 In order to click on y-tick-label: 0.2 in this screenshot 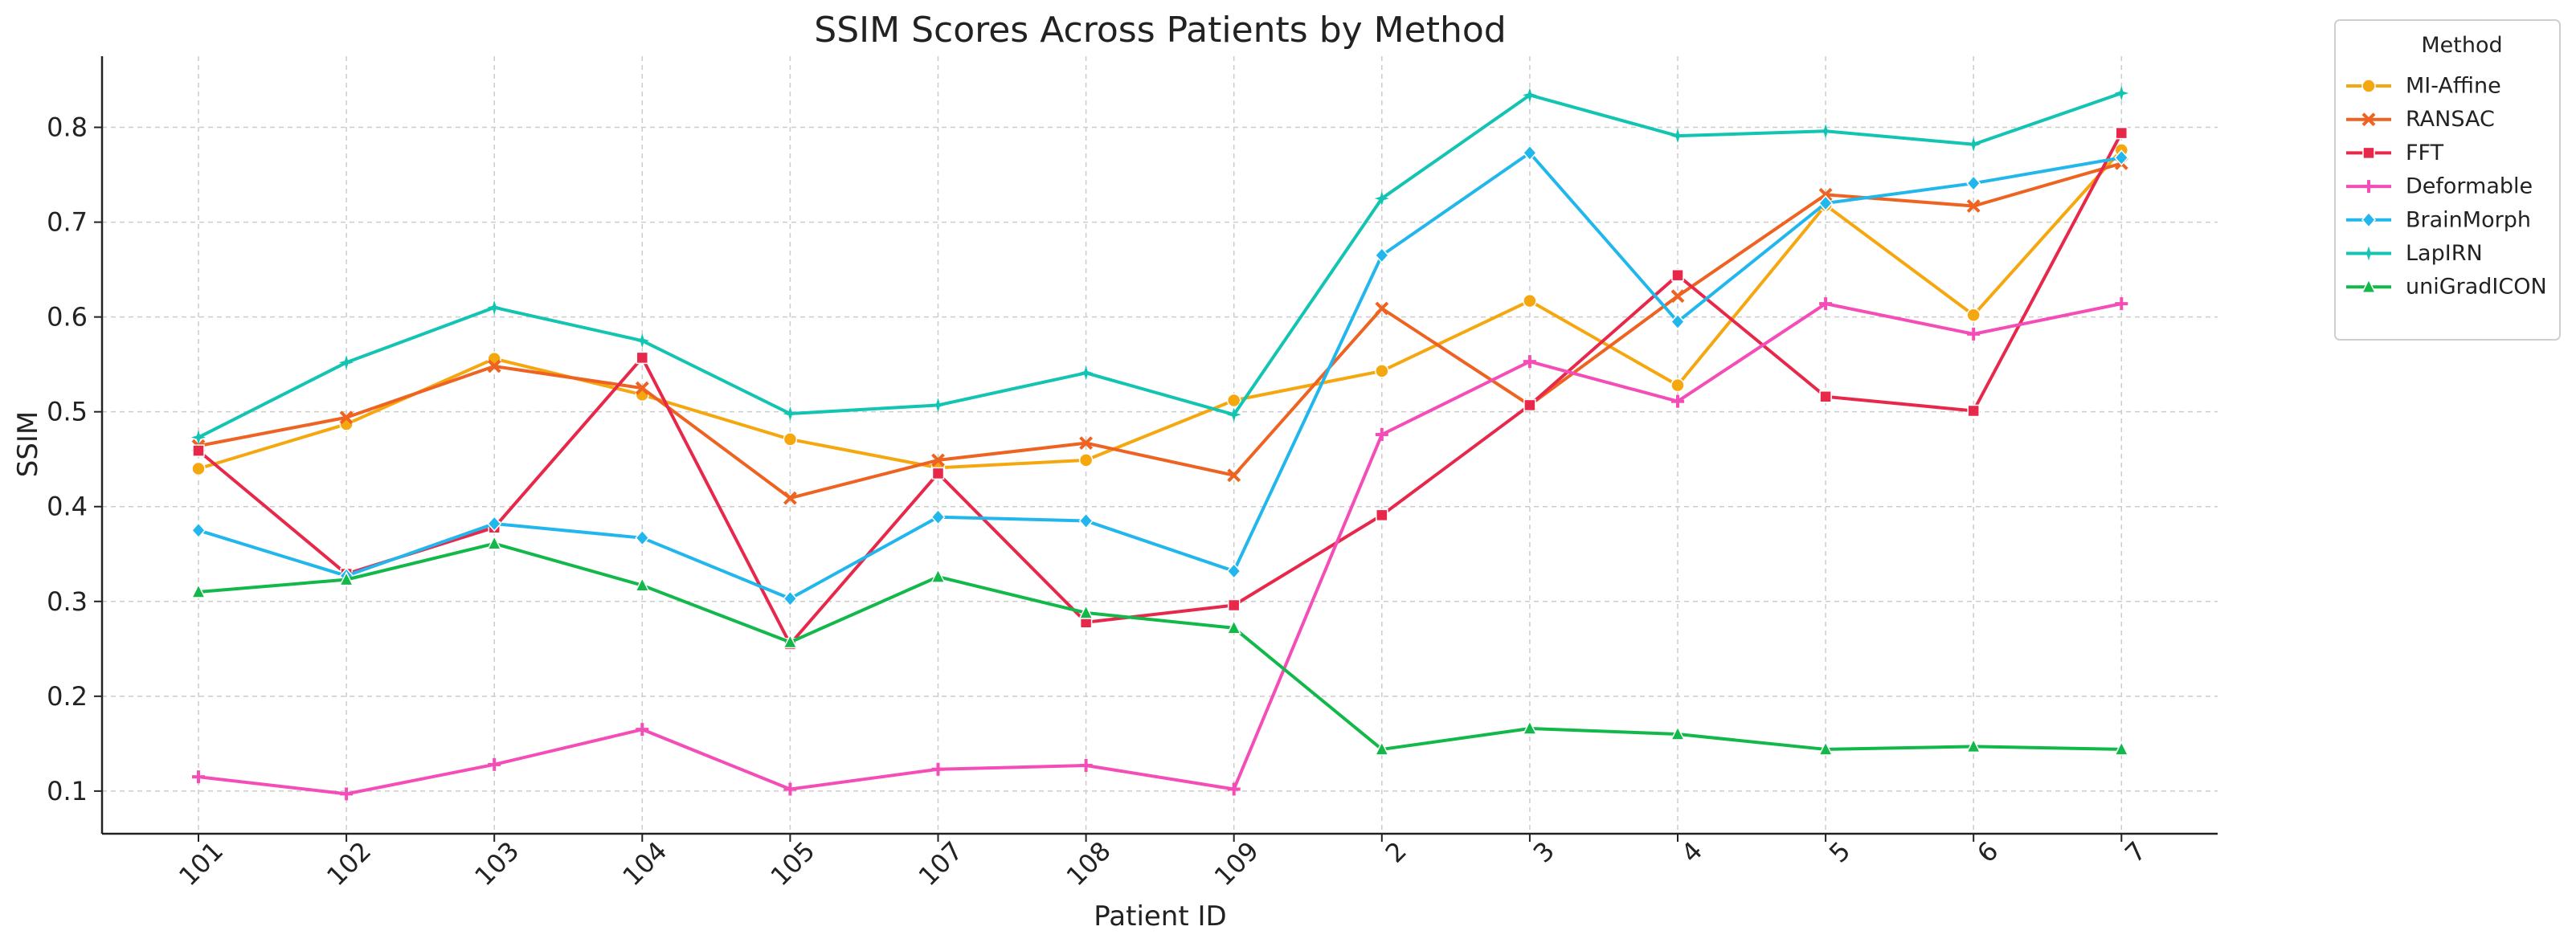, I will do `click(67, 696)`.